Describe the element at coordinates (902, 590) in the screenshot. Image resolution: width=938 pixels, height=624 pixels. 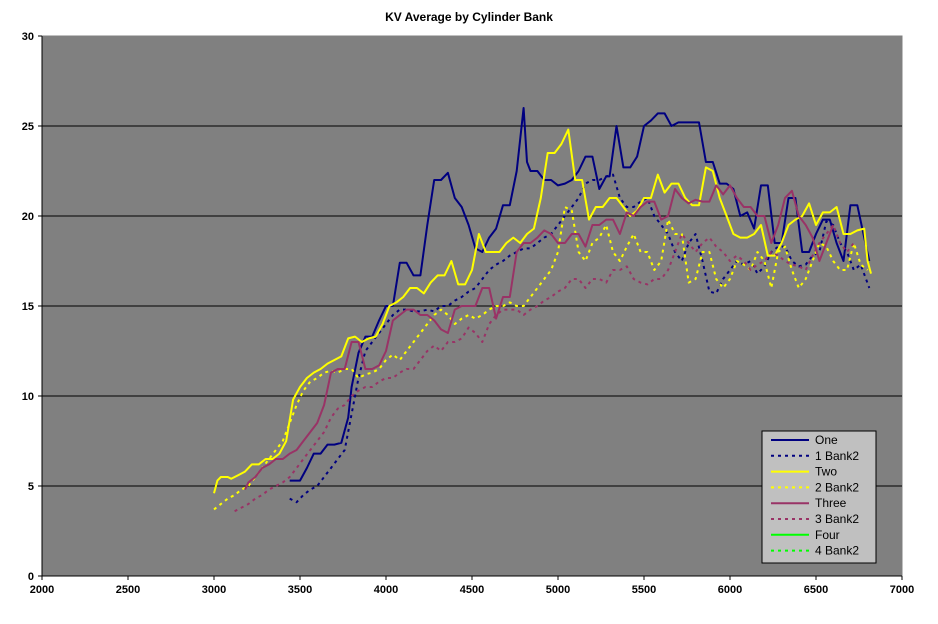
I see `x-tick-label: 7000` at that location.